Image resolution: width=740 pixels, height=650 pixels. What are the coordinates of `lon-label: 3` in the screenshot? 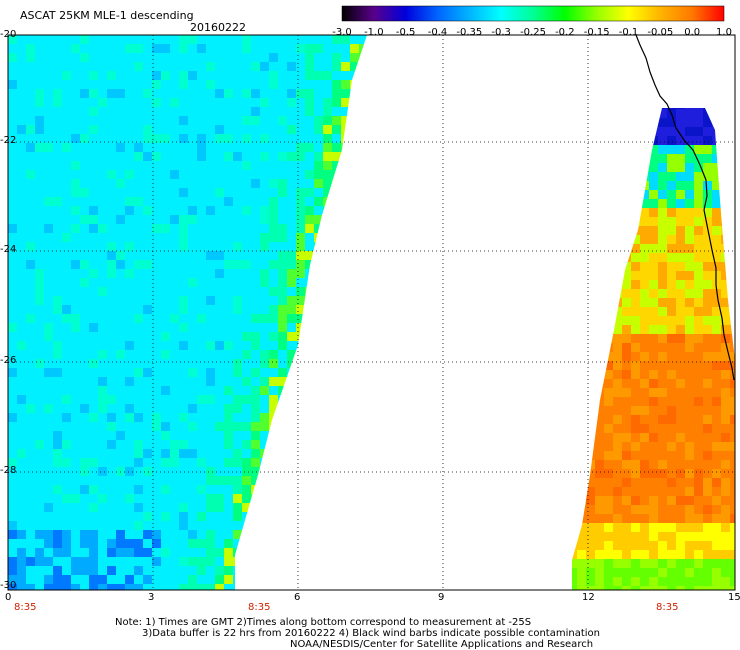 It's located at (151, 597).